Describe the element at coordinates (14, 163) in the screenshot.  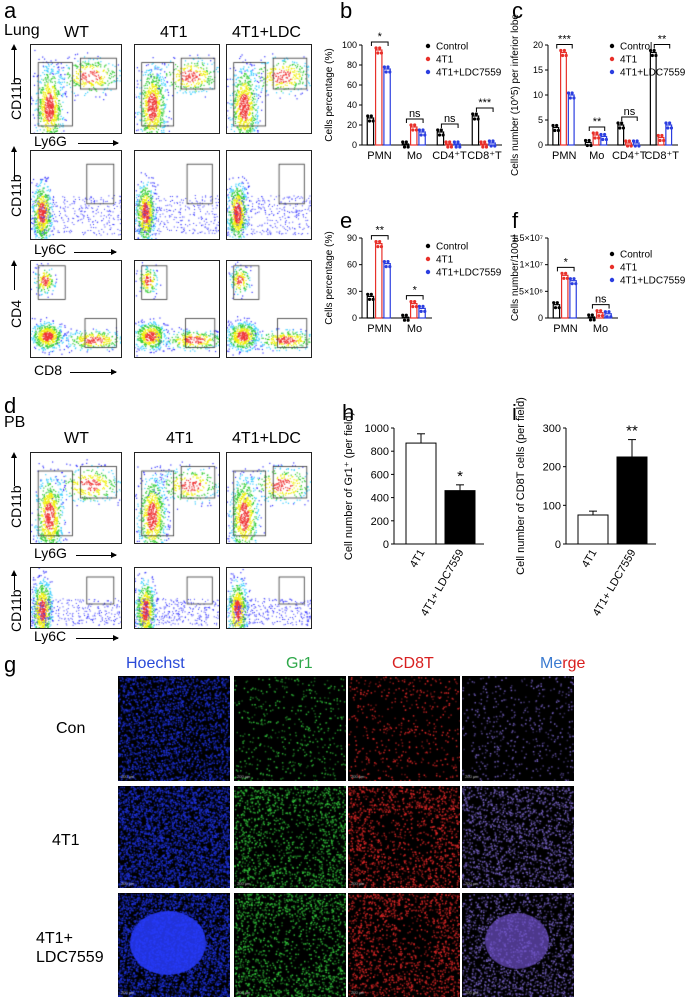
I see `a-row2-yarrow` at that location.